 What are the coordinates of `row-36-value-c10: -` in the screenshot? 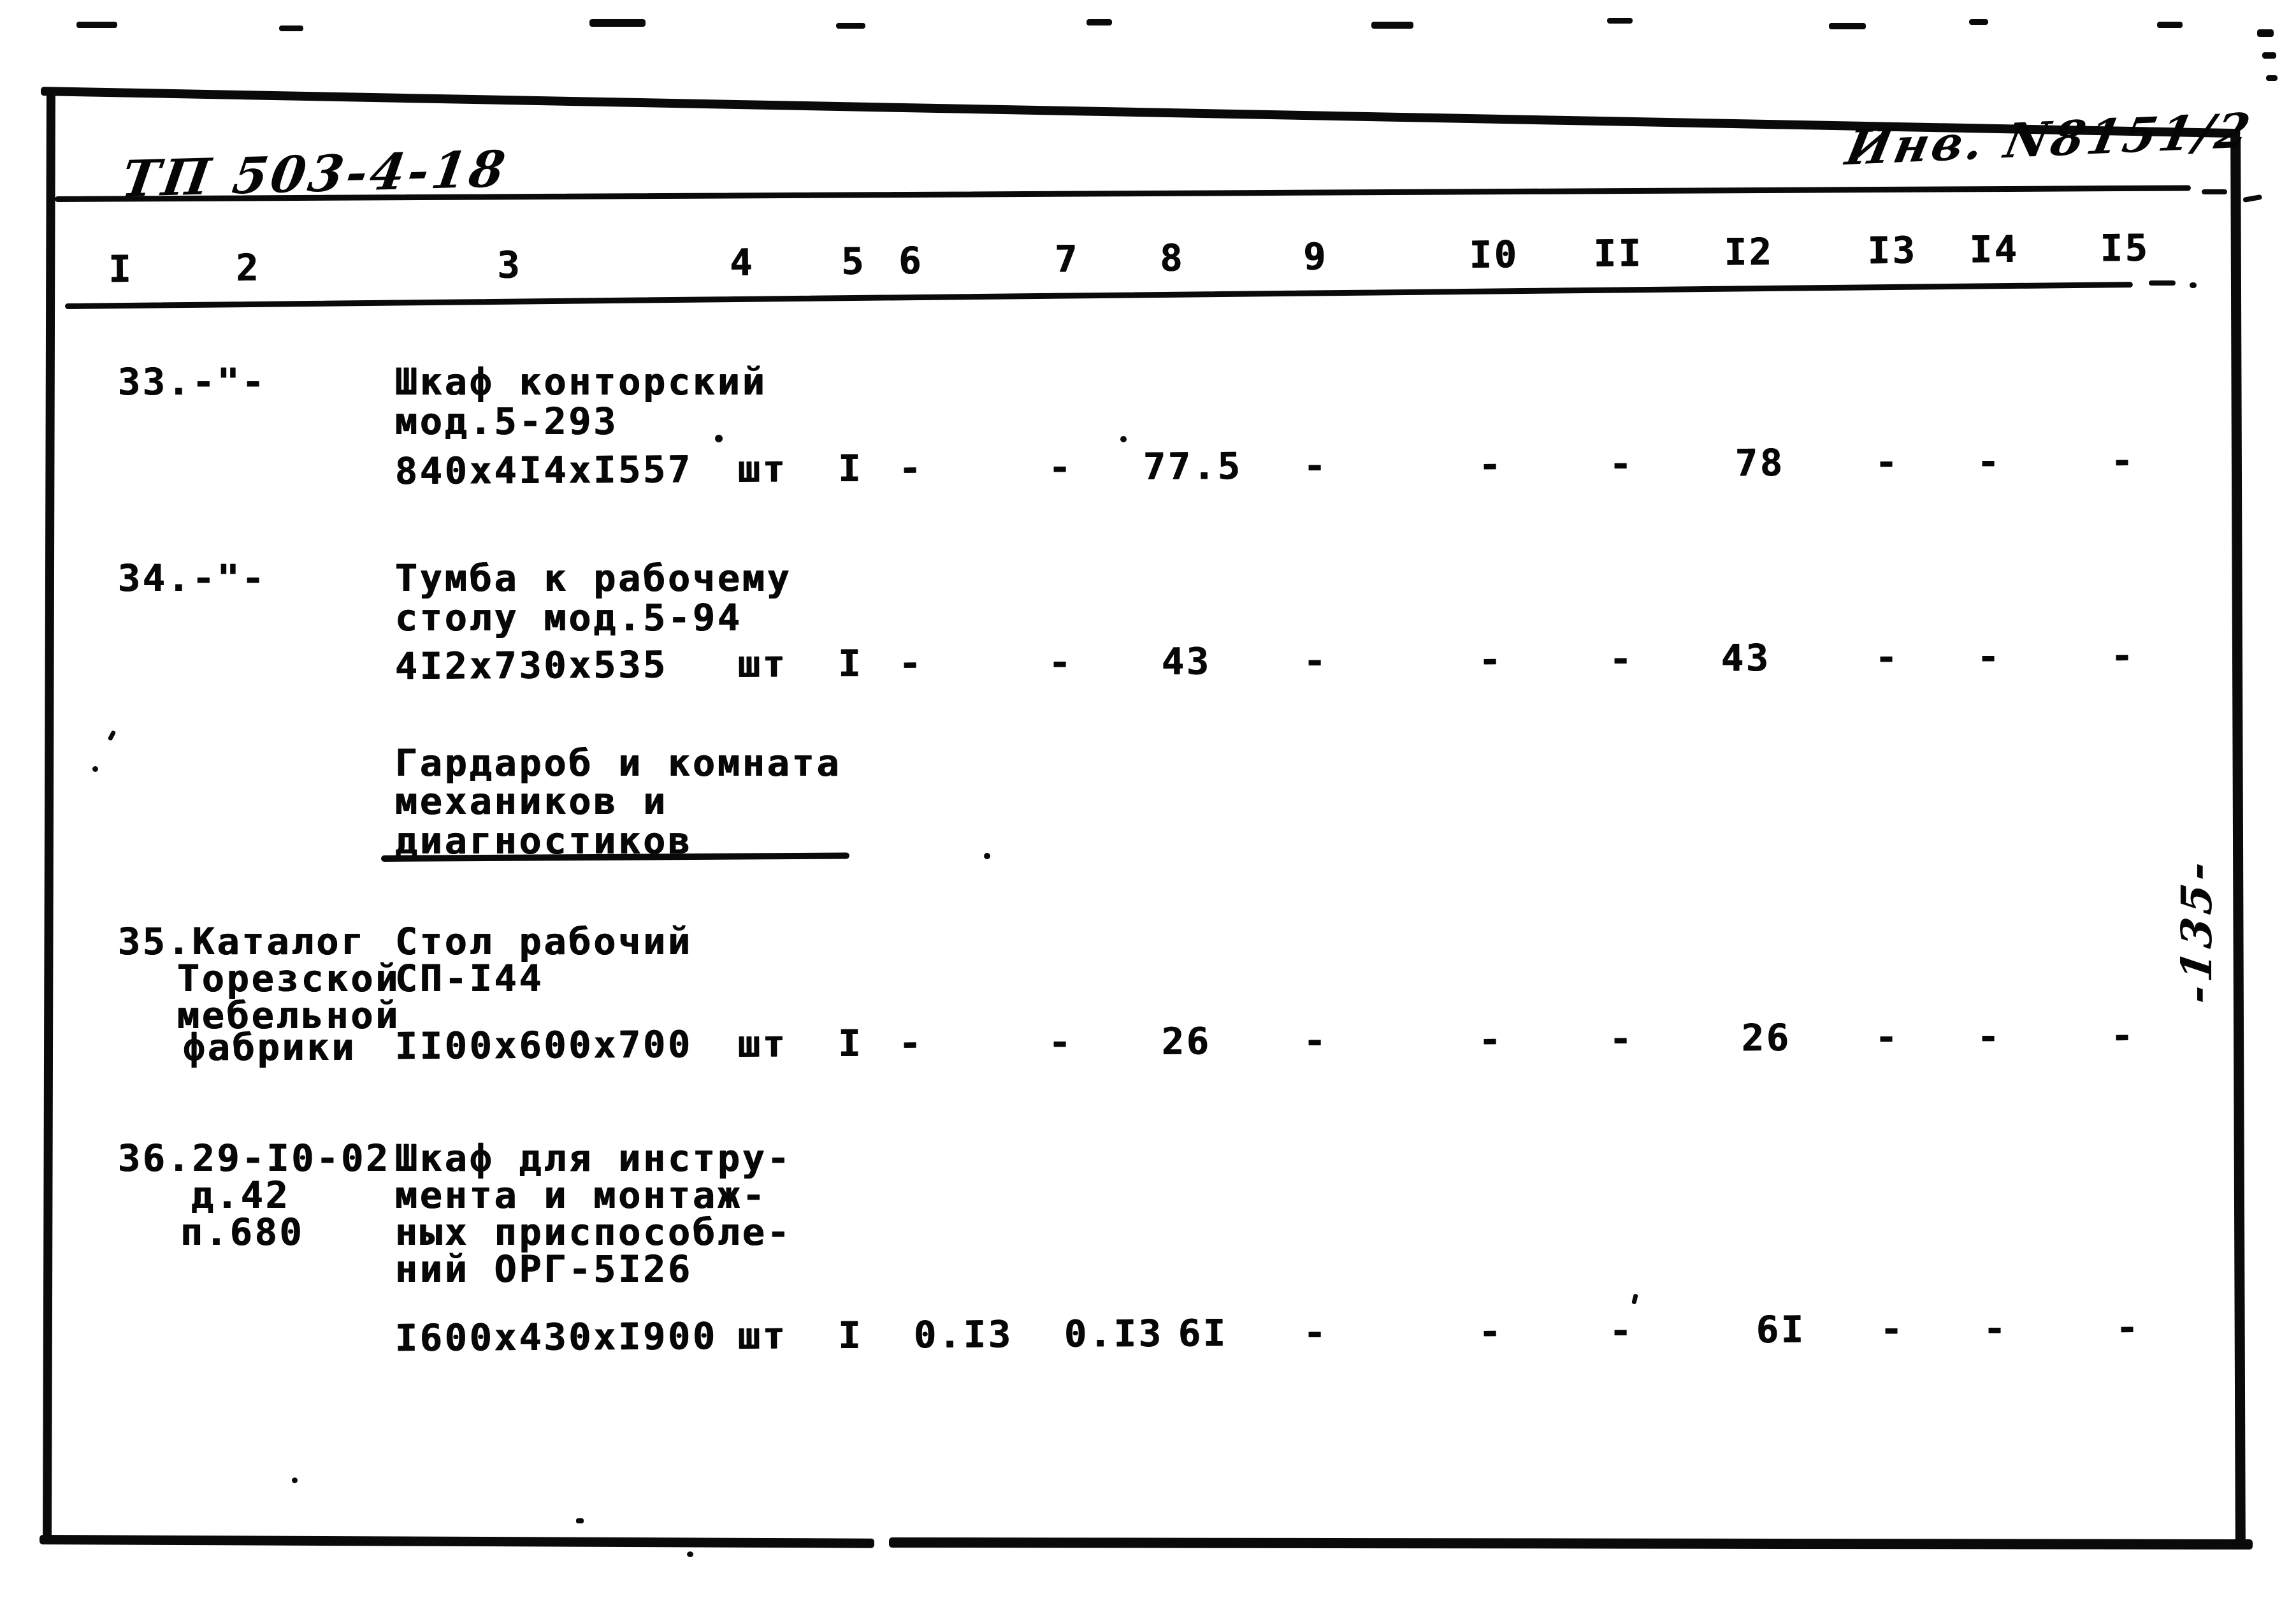 It's located at (1491, 1331).